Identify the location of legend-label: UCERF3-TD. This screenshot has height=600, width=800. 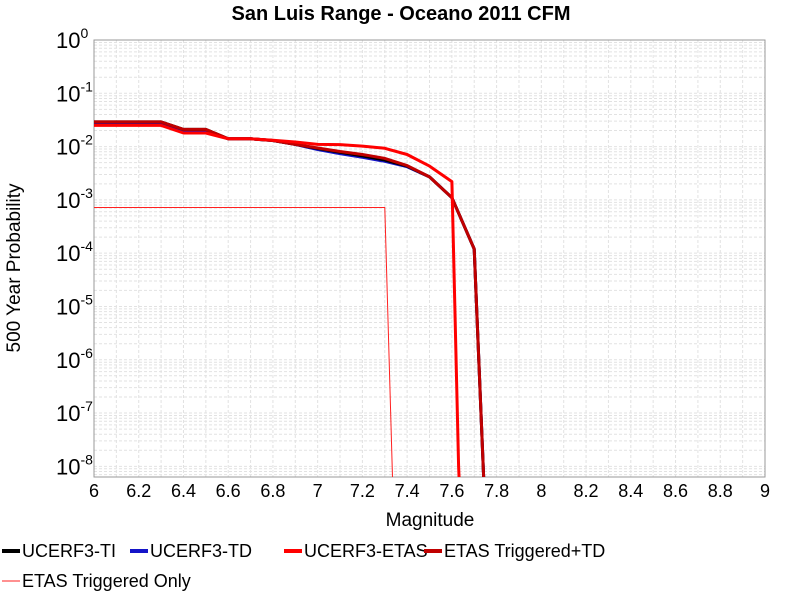
(201, 551).